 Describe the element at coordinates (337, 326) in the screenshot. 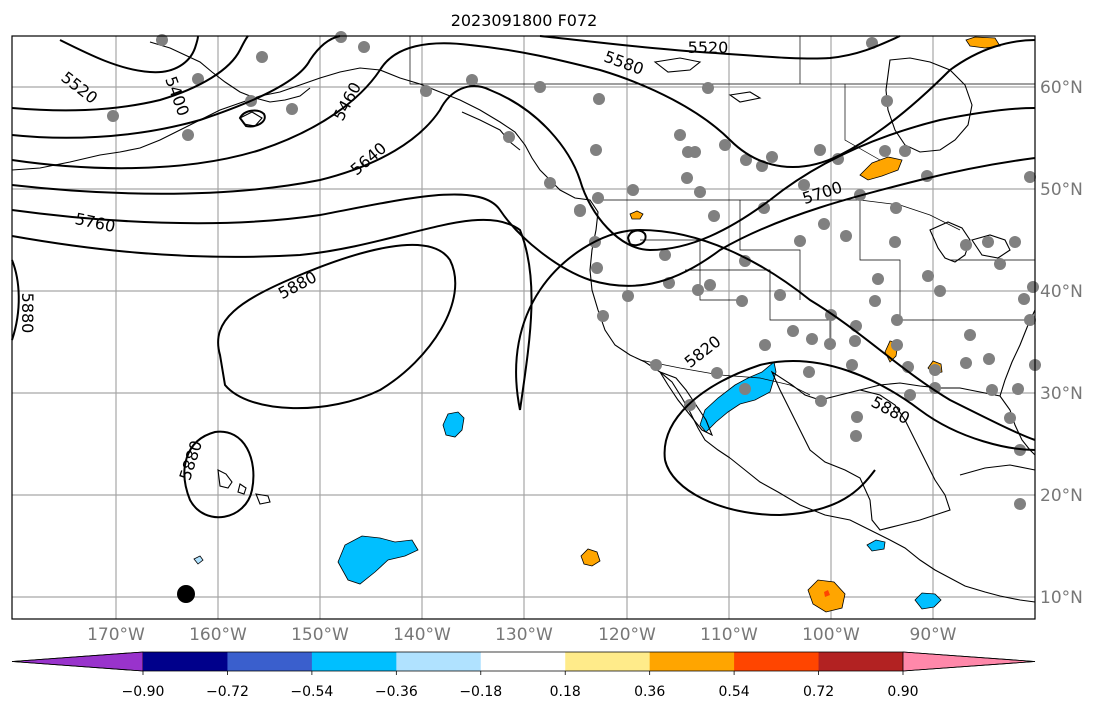

I see `contour-5880-pacific-closed` at that location.